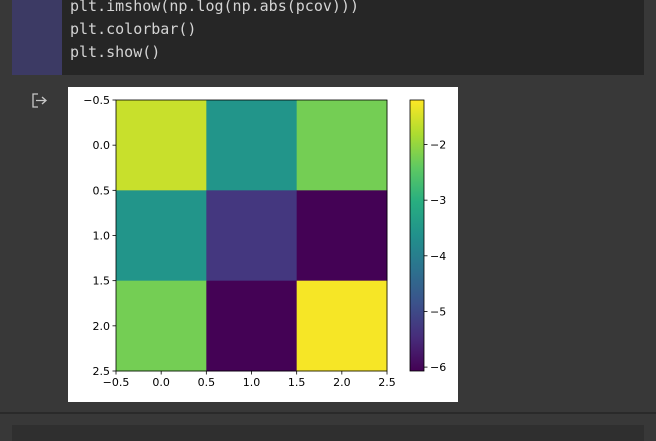 The width and height of the screenshot is (656, 441). What do you see at coordinates (438, 256) in the screenshot?
I see `colorbar-tick-label: −4` at bounding box center [438, 256].